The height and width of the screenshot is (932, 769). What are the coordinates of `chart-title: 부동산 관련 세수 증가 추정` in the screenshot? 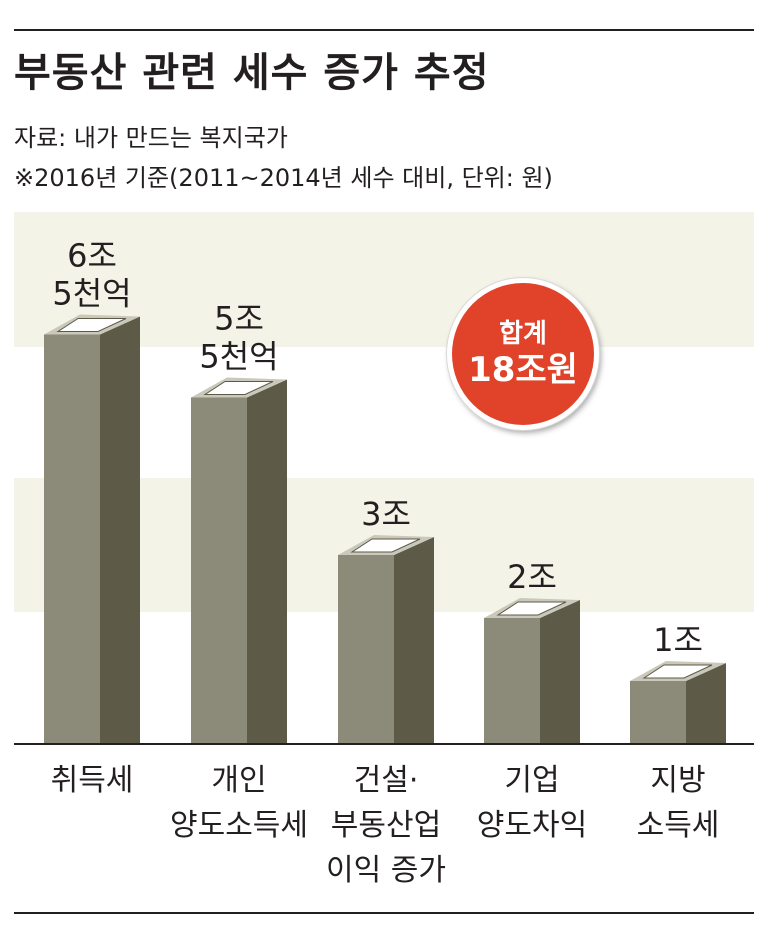 It's located at (252, 73).